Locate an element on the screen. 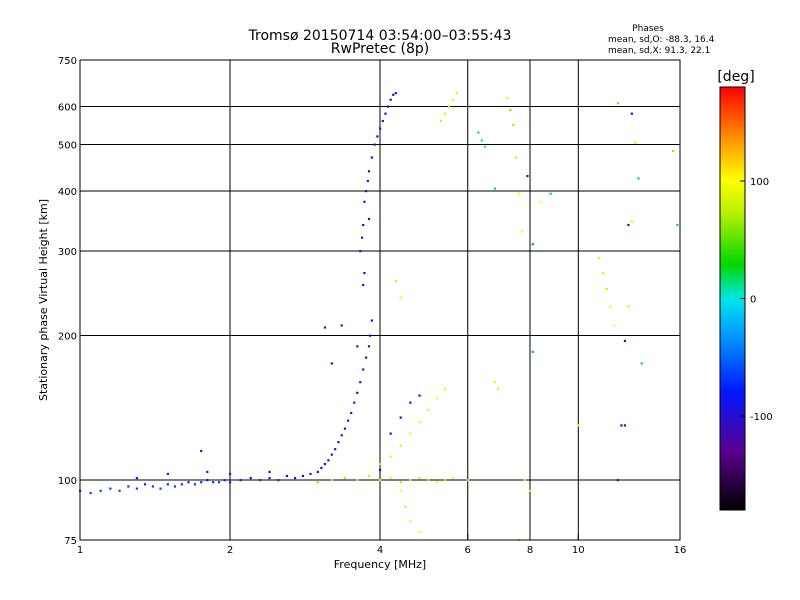  x-tick-label: 8 is located at coordinates (530, 550).